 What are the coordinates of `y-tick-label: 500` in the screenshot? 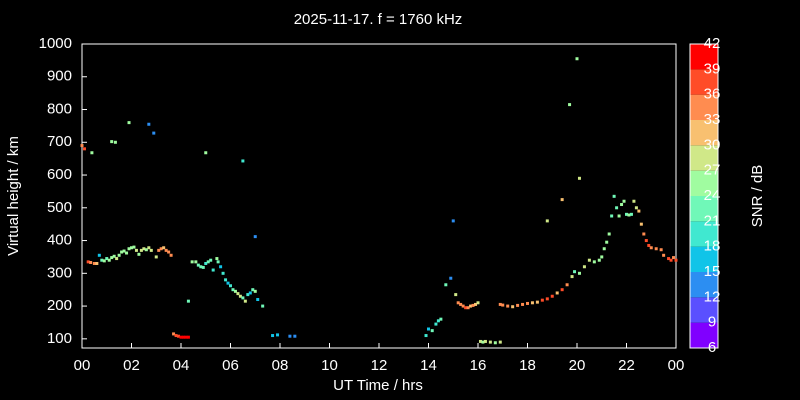 It's located at (59, 207).